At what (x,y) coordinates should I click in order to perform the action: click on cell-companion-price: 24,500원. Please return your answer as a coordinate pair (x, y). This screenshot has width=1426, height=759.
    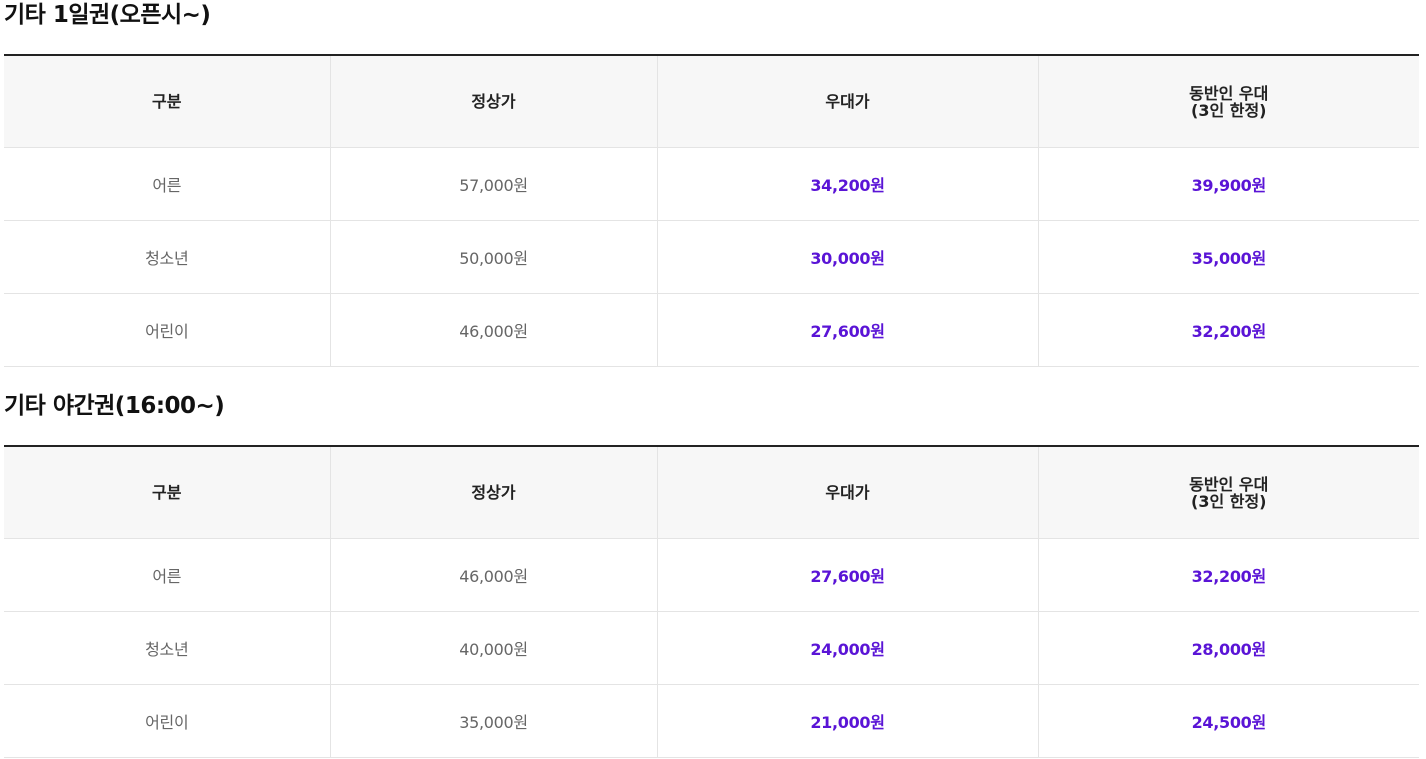
    Looking at the image, I should click on (1228, 721).